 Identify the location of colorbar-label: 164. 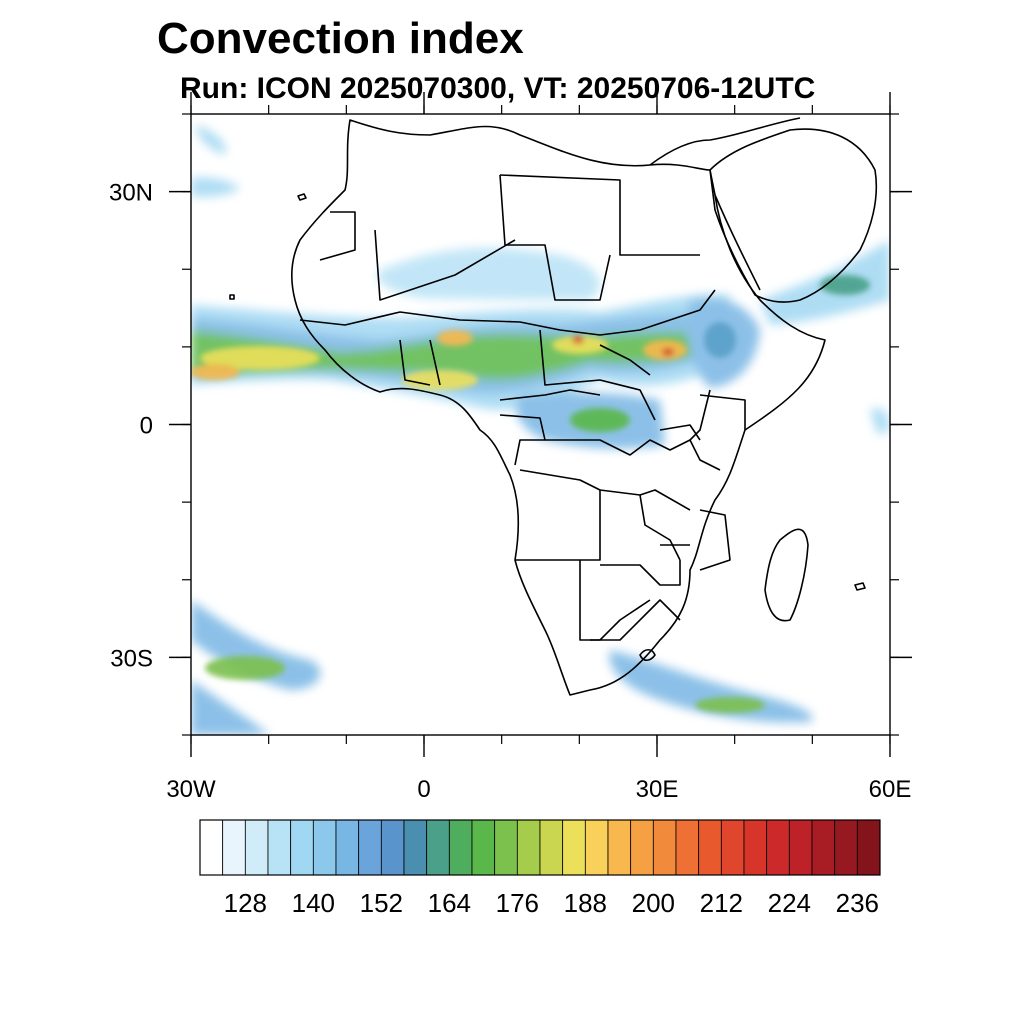
(449, 903).